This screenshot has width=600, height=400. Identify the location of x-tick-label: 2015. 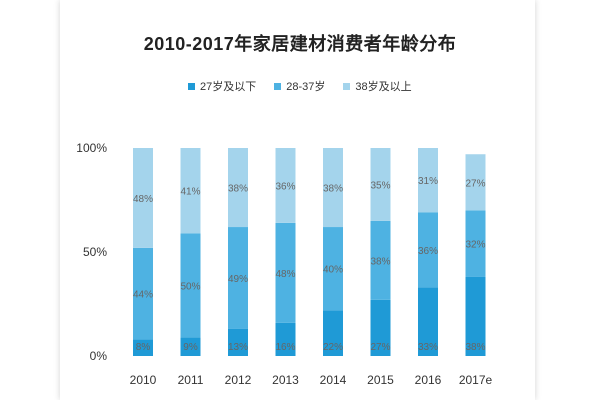
(380, 380).